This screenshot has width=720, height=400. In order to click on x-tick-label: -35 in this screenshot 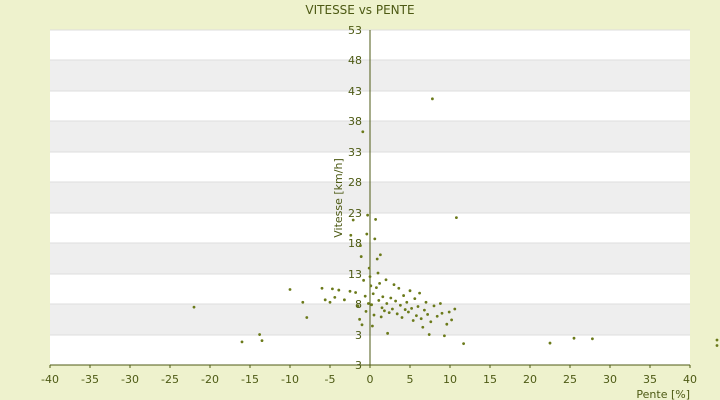, I will do `click(90, 379)`.